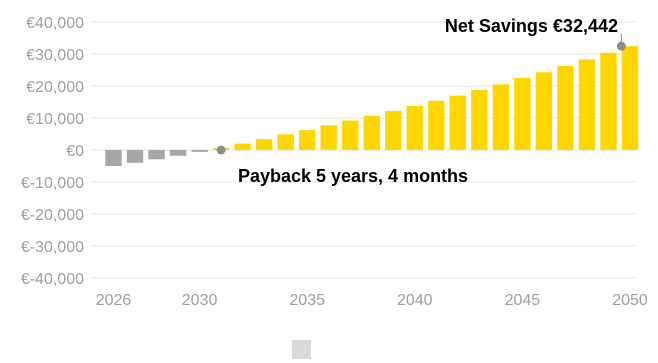  What do you see at coordinates (301, 349) in the screenshot?
I see `legend-swatch` at bounding box center [301, 349].